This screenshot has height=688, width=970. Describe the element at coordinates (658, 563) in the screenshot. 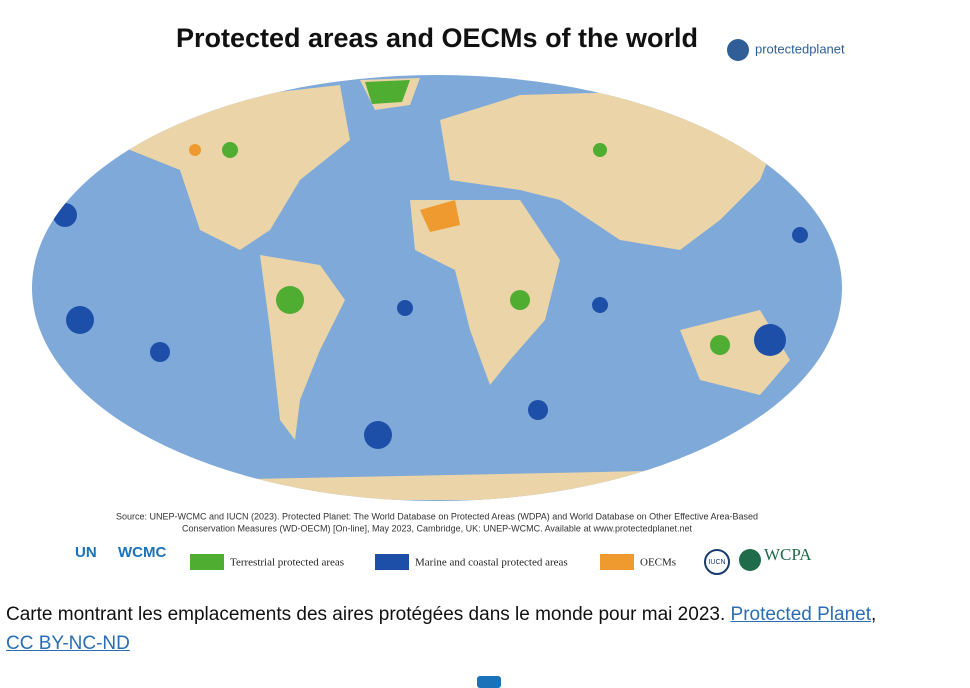

I see `legend-label: OECMs` at that location.